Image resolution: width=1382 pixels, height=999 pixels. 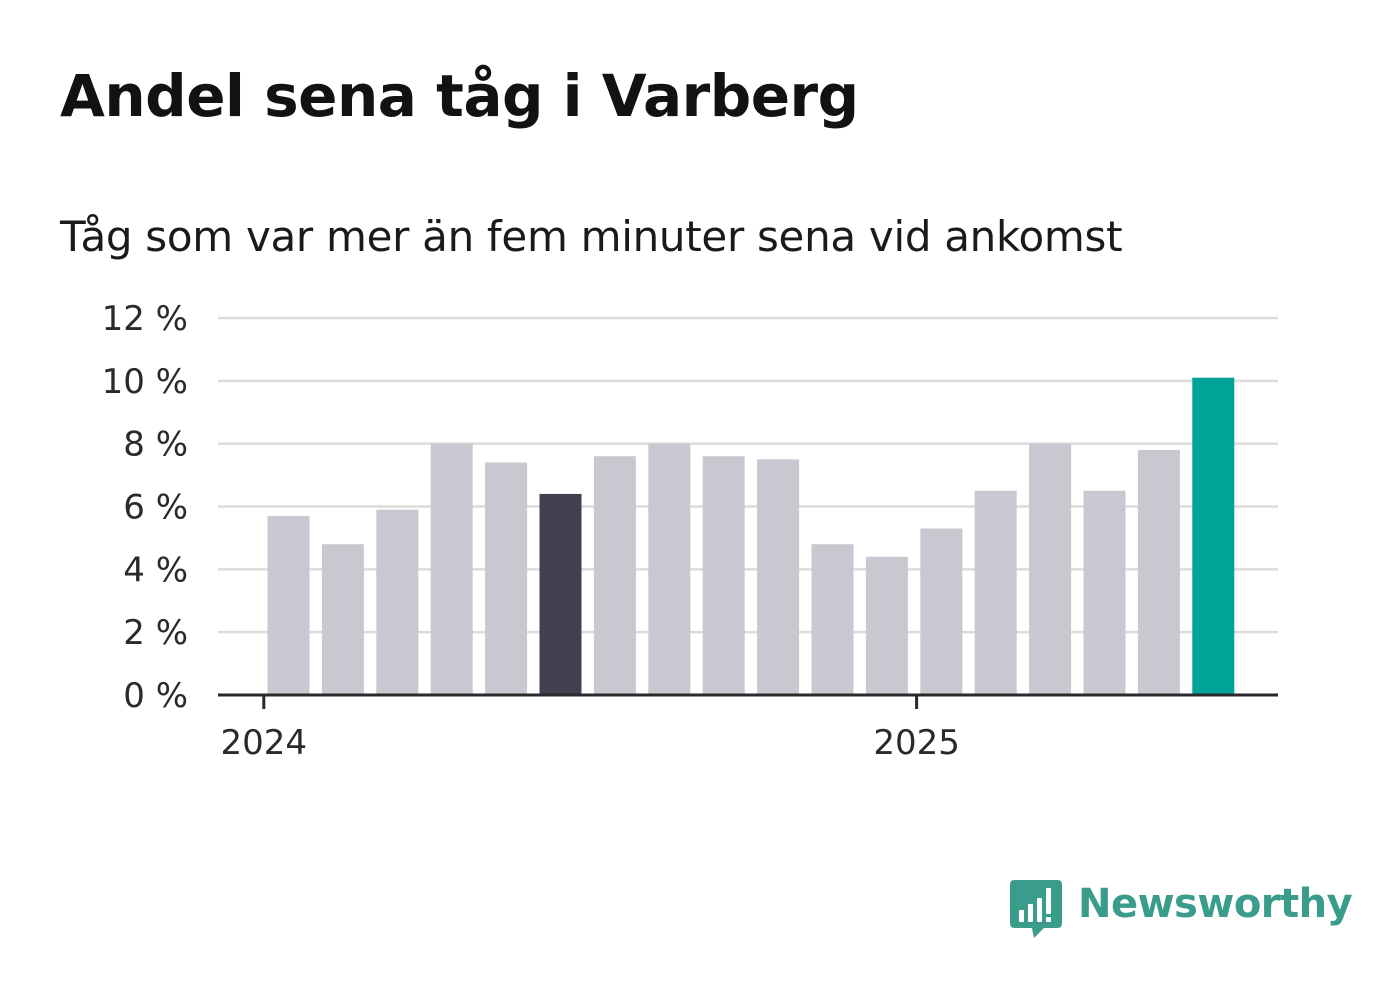 I want to click on newsworthy-logo: Newsworthy, so click(x=1181, y=910).